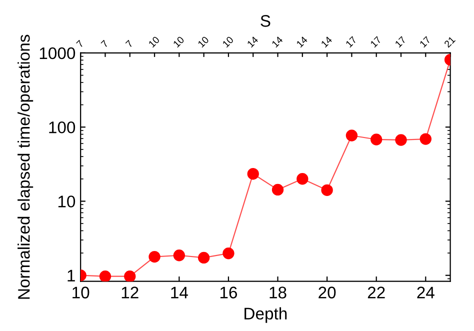  I want to click on x-tick-label: 14, so click(179, 292).